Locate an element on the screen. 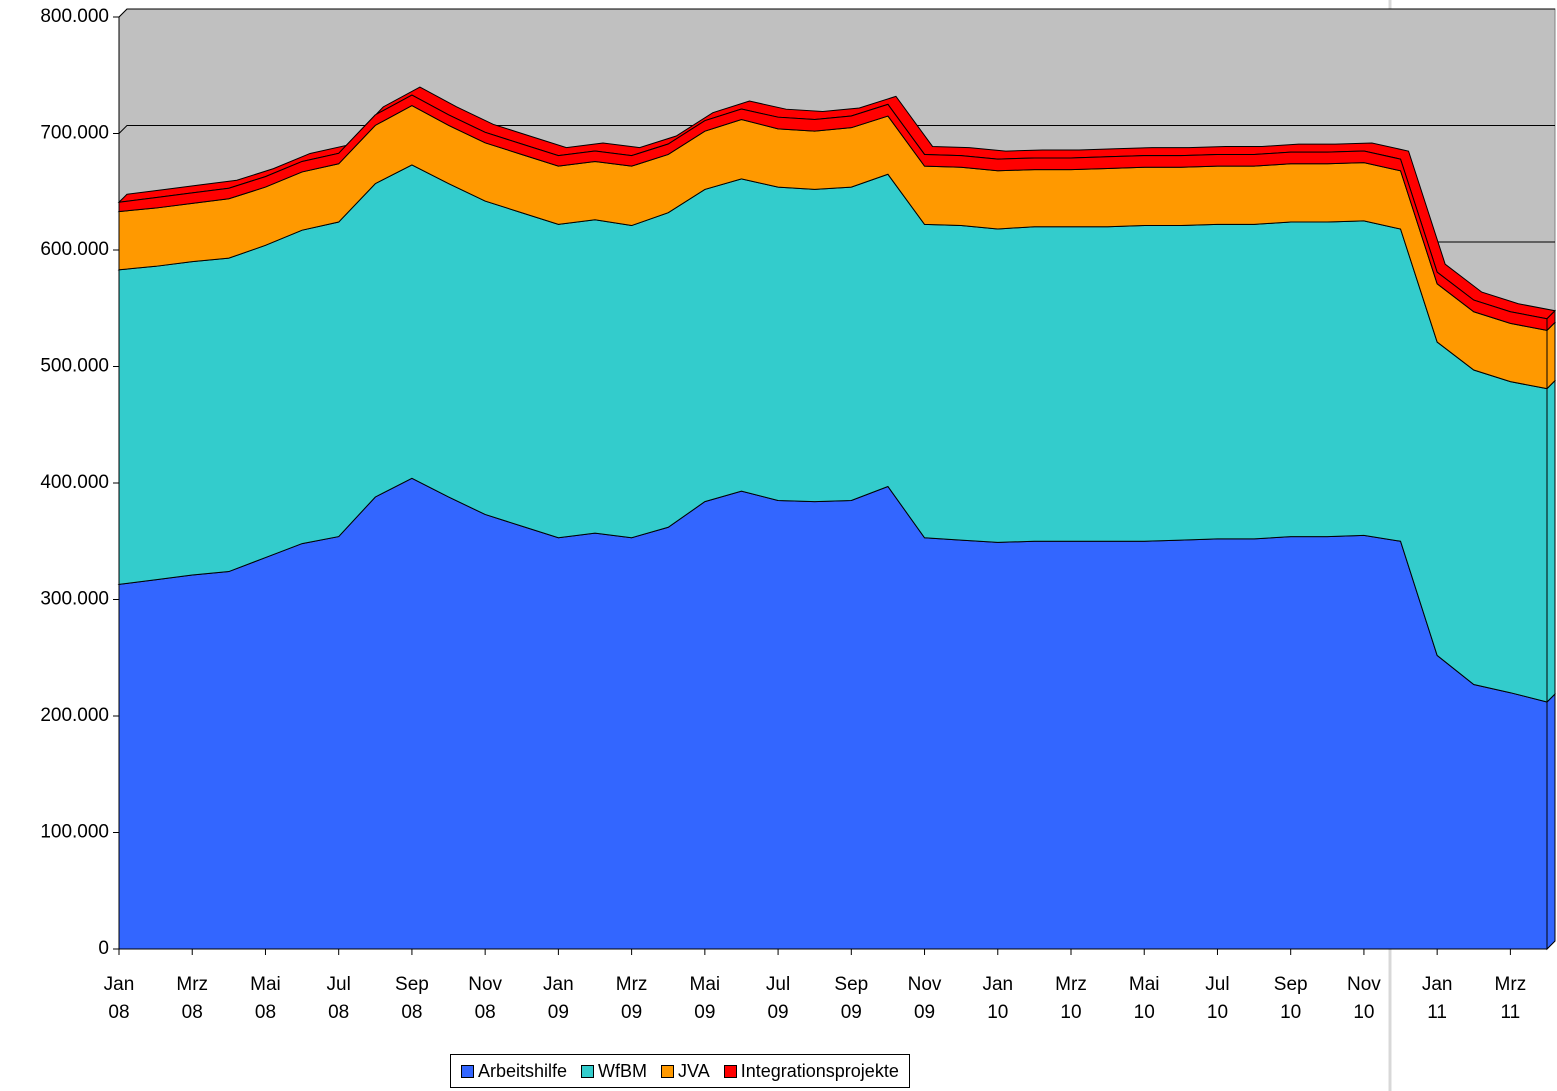  x-tick-label: Jan 09 is located at coordinates (558, 998).